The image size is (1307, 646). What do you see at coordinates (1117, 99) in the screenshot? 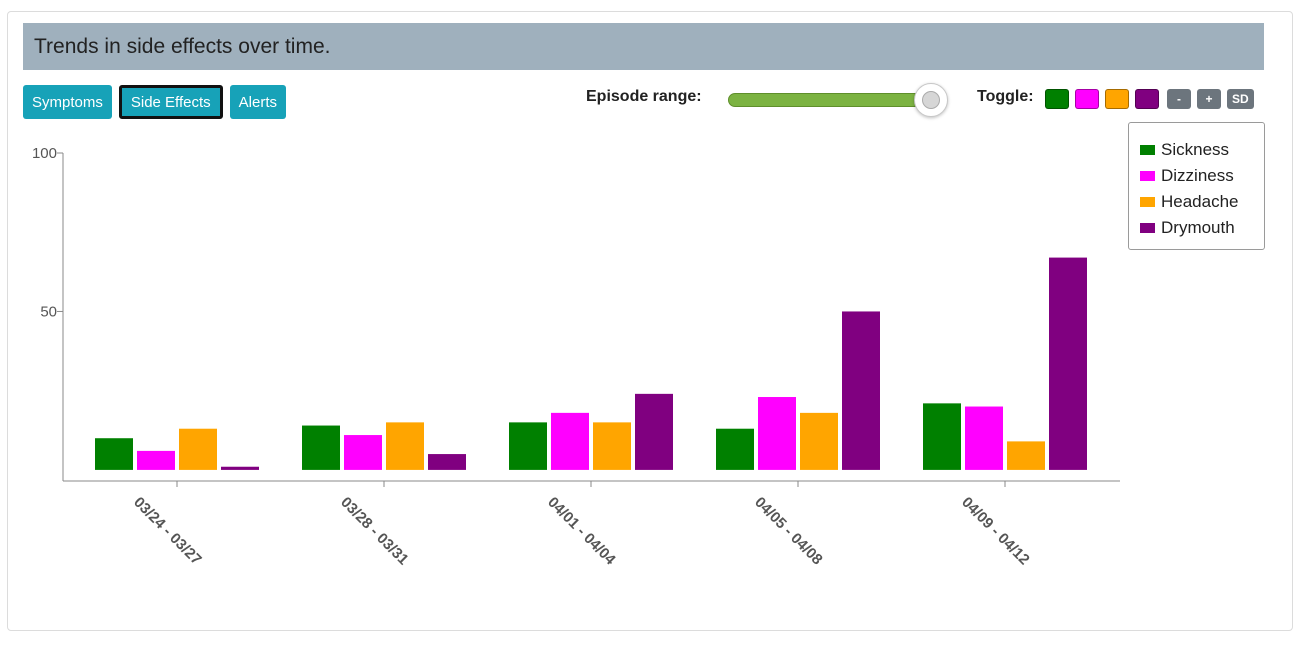
I see `toggle-headache-button` at bounding box center [1117, 99].